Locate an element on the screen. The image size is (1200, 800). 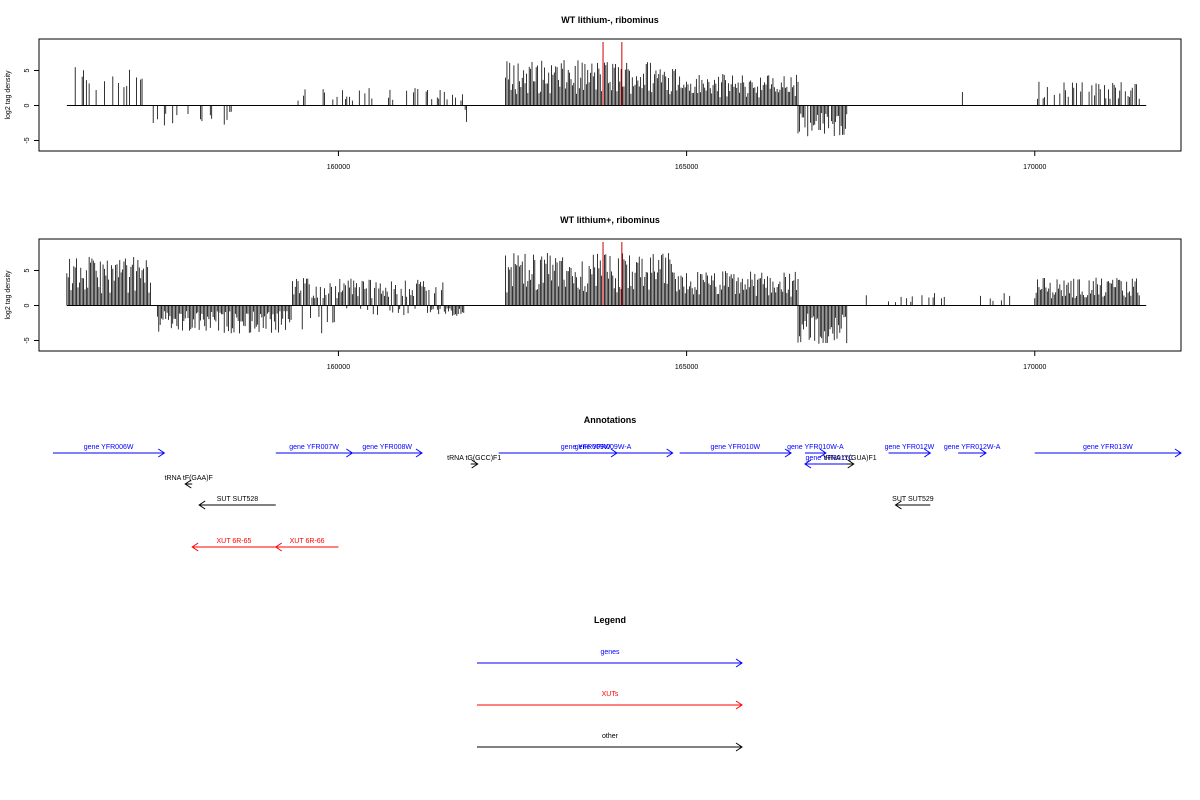
annotation-feature: XUT 6R-66 is located at coordinates (306, 545).